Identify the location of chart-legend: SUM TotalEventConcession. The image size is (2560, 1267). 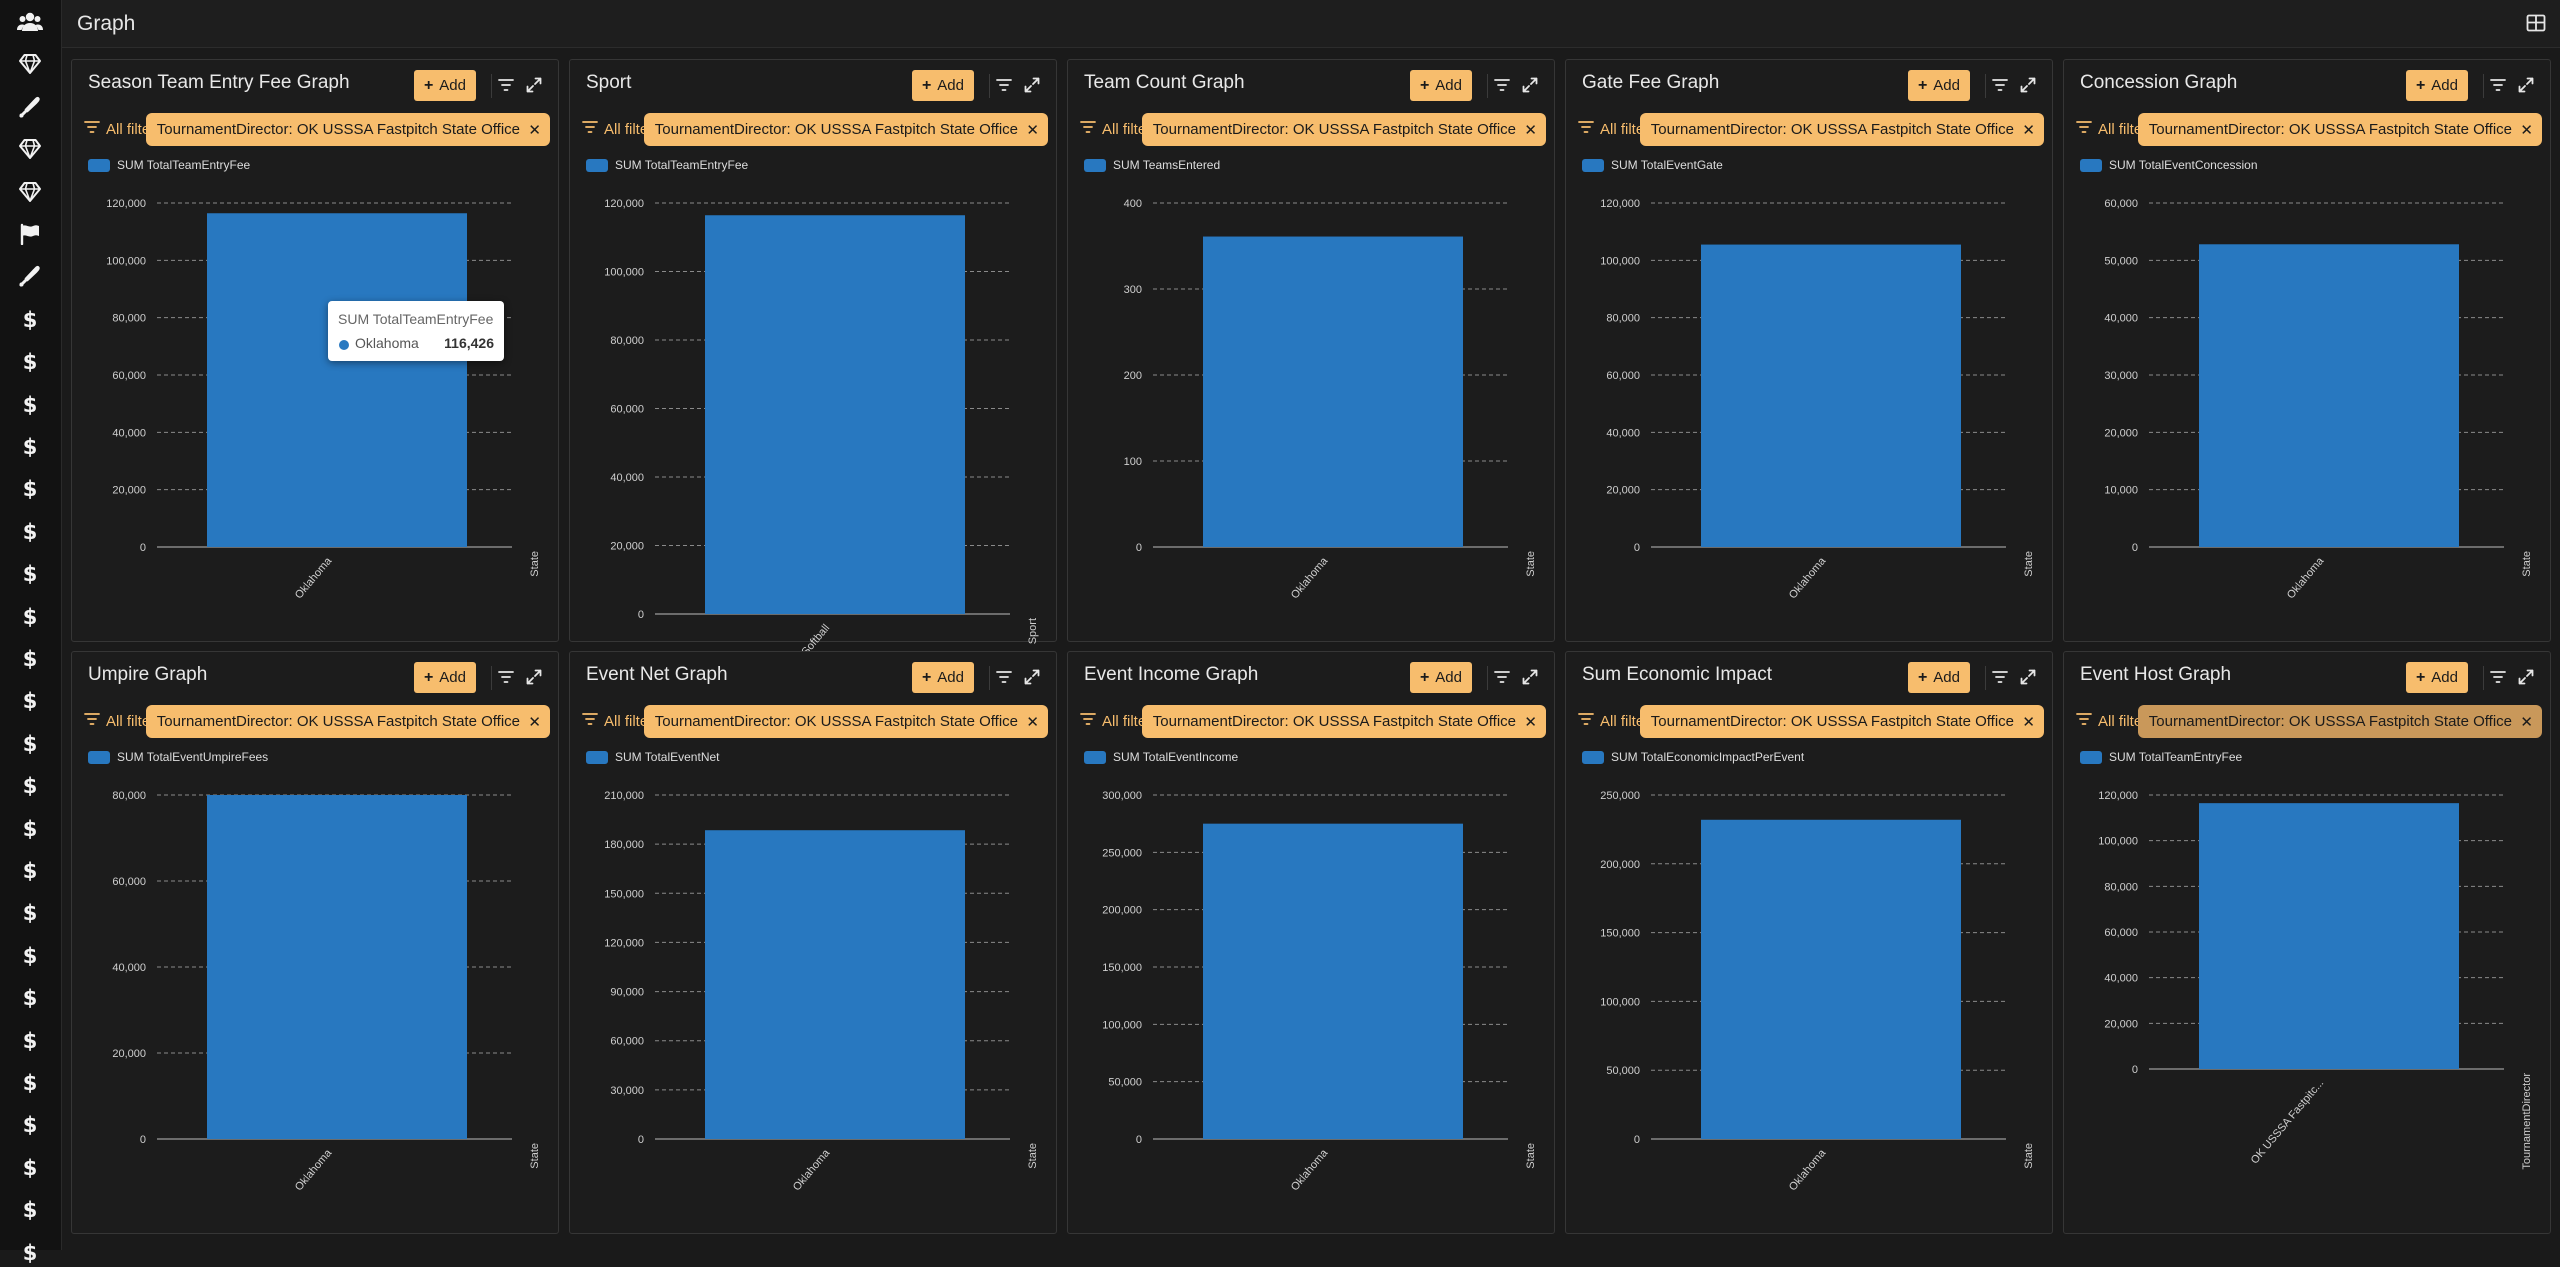
(2169, 165).